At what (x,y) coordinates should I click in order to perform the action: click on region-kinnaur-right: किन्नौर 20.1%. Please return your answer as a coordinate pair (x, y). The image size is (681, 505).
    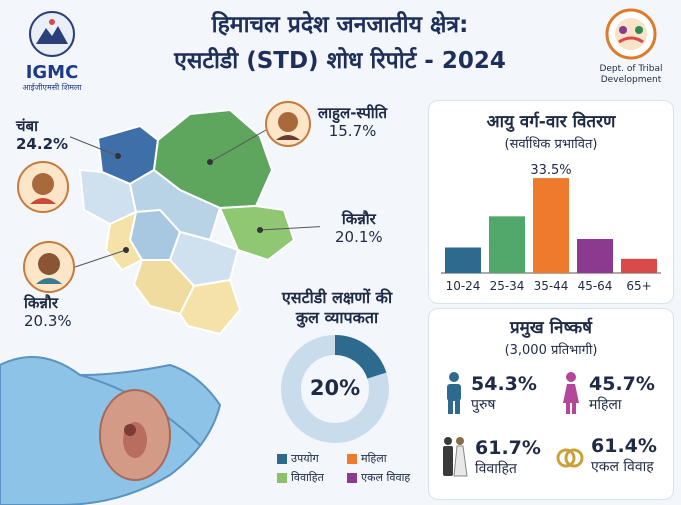
    Looking at the image, I should click on (359, 228).